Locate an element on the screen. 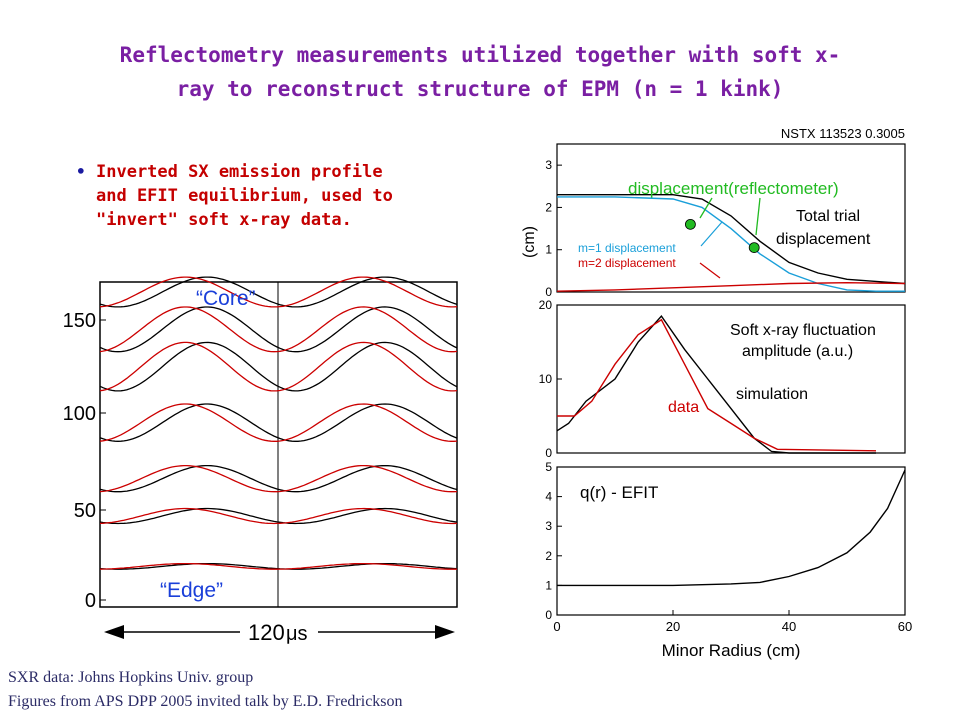  sxr-y-axis: 0 50 100 150 is located at coordinates (84, 461).